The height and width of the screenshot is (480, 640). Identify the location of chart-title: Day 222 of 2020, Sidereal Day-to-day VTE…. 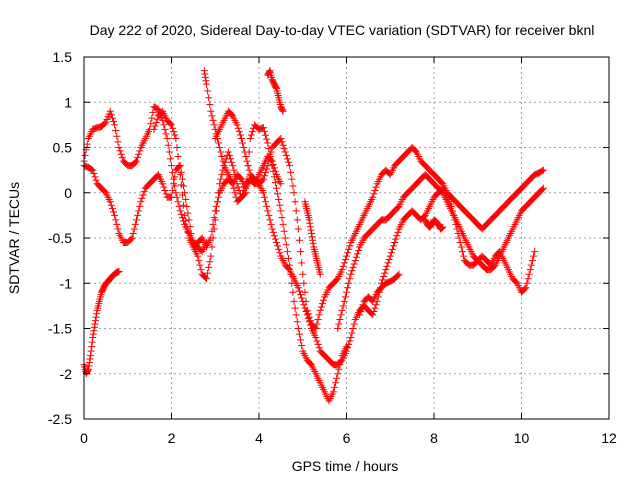
(342, 30).